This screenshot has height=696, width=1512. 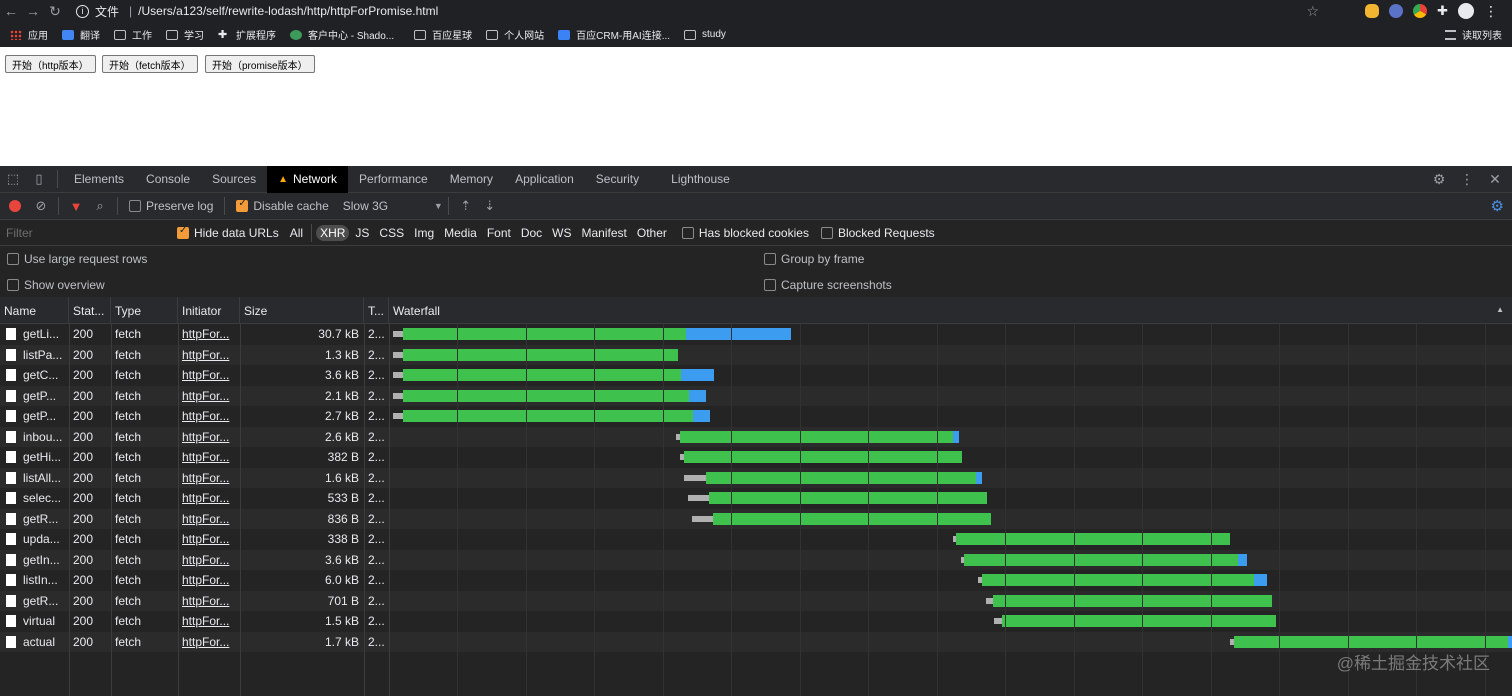 What do you see at coordinates (282, 205) in the screenshot?
I see `disable-cache-checkbox: Disable cache` at bounding box center [282, 205].